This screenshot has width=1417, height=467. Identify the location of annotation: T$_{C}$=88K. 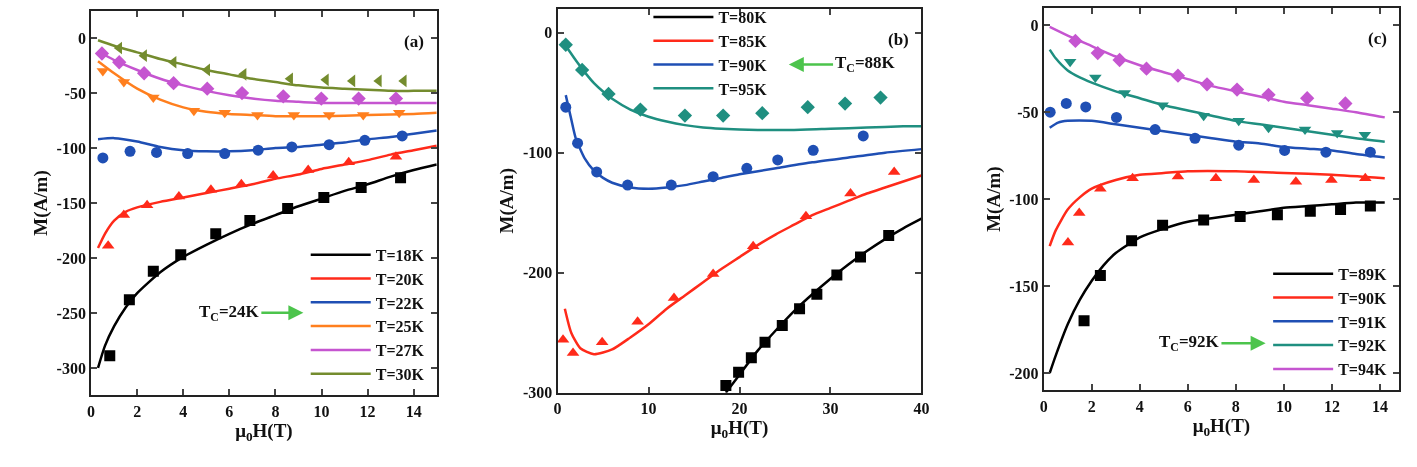
(865, 64).